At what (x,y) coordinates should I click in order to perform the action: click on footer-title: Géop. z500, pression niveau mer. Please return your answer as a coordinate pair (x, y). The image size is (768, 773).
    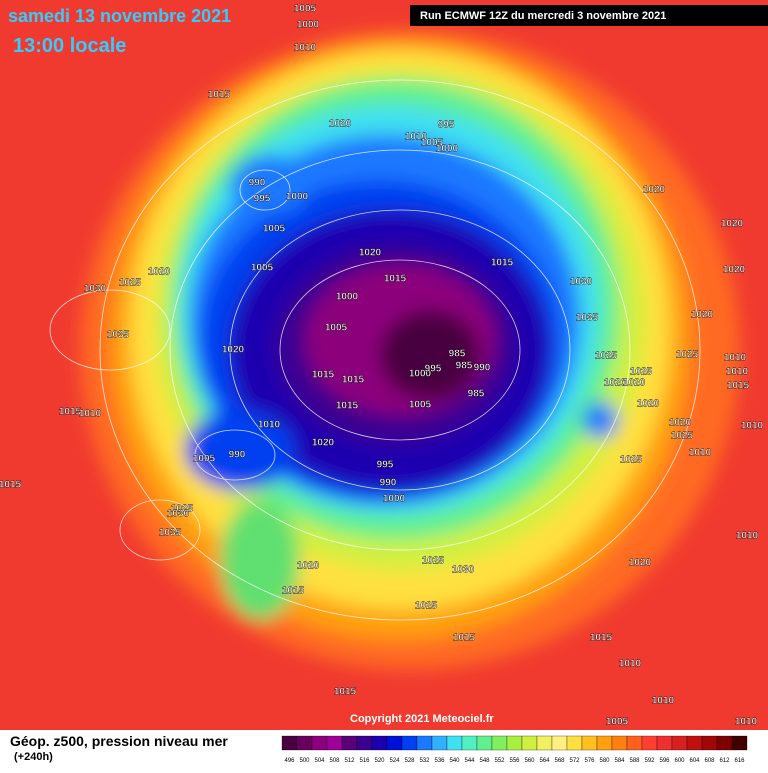
    Looking at the image, I should click on (119, 741).